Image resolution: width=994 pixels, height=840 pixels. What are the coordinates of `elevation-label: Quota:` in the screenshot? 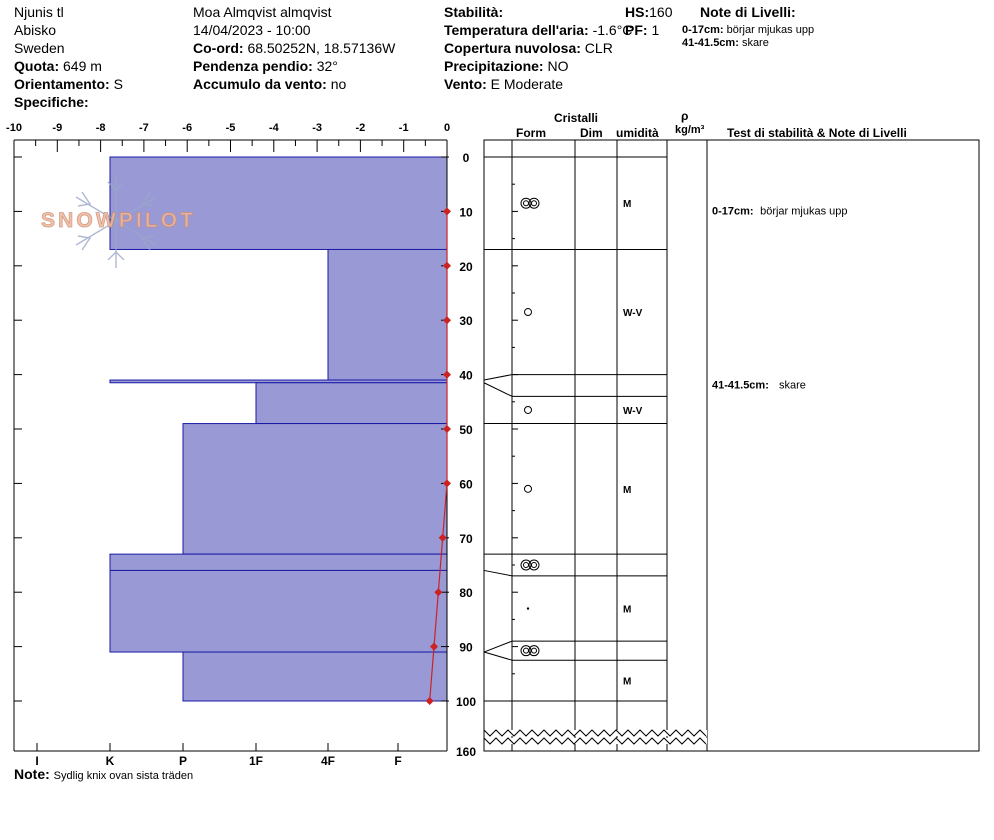 It's located at (37, 66).